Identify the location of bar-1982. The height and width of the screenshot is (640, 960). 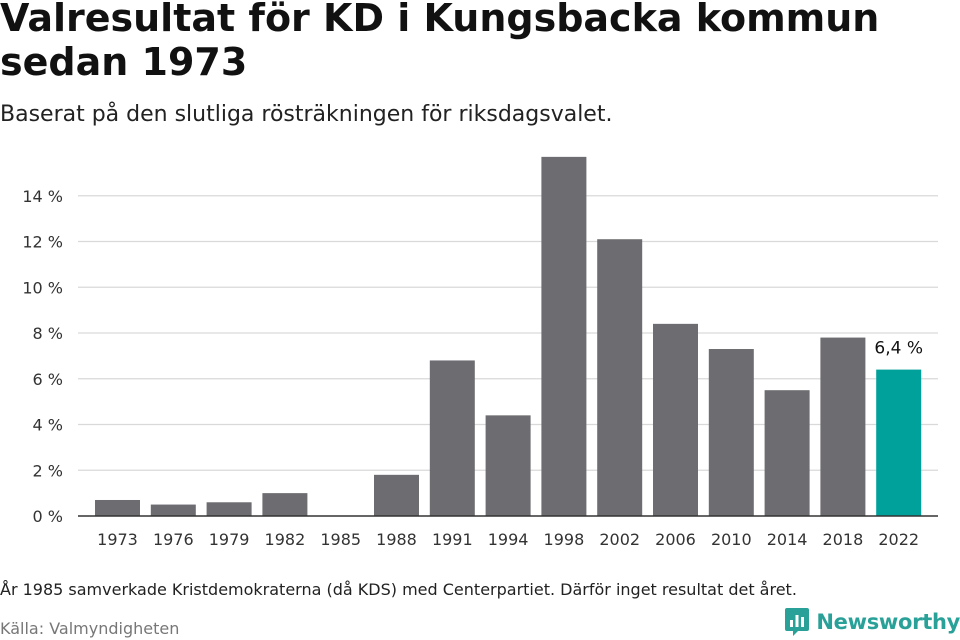
(285, 504).